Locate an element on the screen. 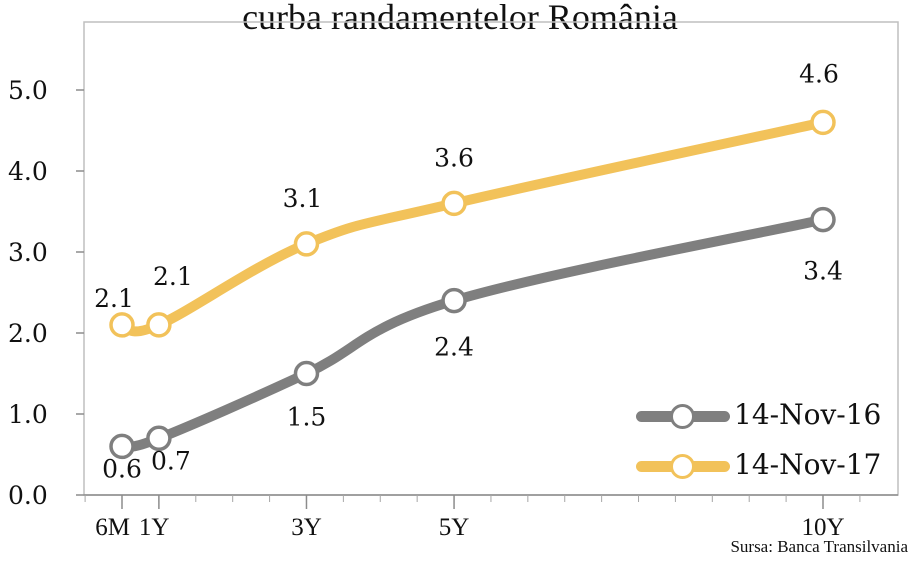 The height and width of the screenshot is (565, 920). y-tick-label: 5.0 is located at coordinates (28, 90).